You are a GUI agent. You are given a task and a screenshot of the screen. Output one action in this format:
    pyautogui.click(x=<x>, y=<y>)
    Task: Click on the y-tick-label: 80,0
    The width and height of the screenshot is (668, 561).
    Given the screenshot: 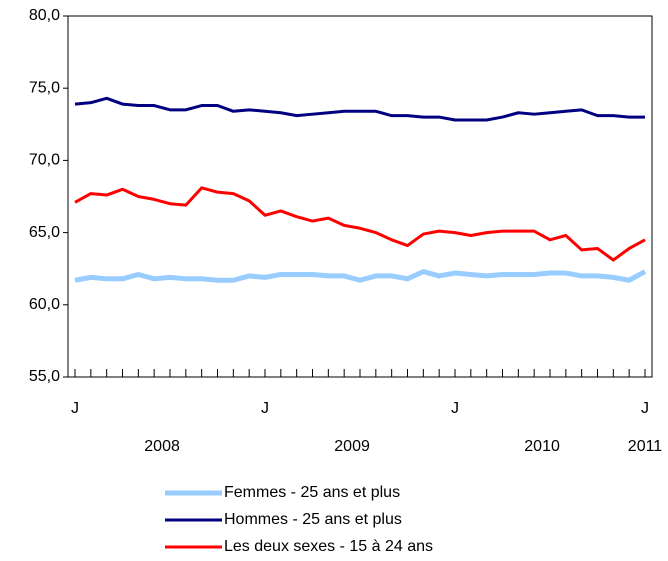 What is the action you would take?
    pyautogui.click(x=44, y=15)
    